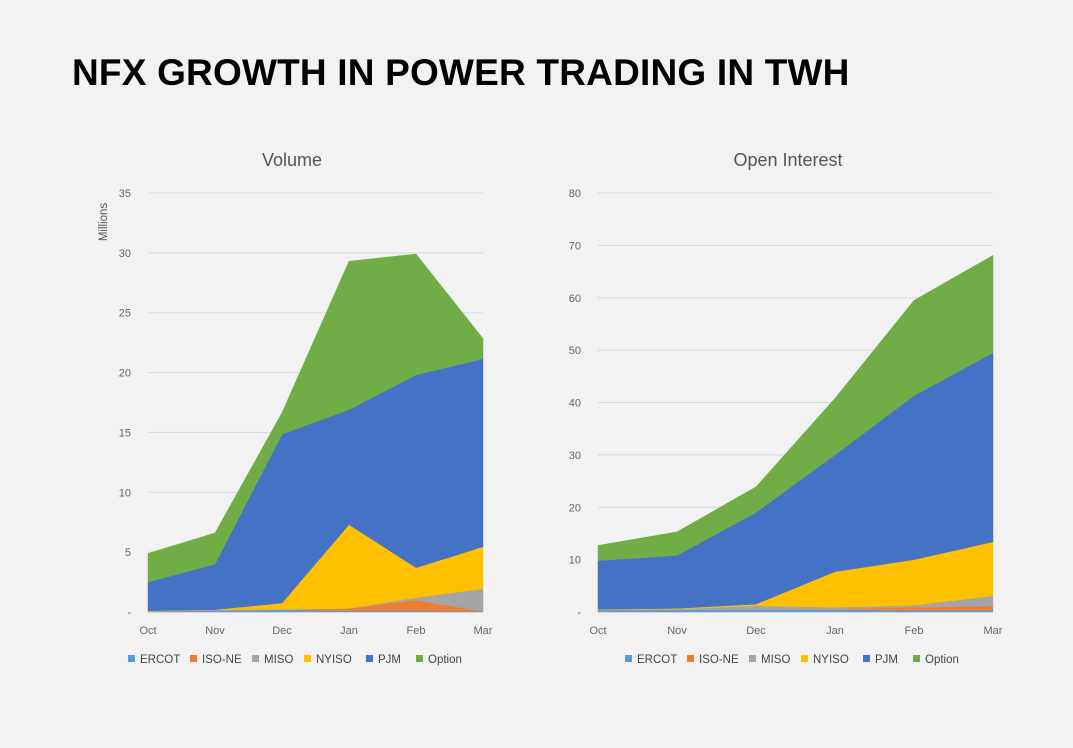  Describe the element at coordinates (575, 404) in the screenshot. I see `y-tick-label: 40` at that location.